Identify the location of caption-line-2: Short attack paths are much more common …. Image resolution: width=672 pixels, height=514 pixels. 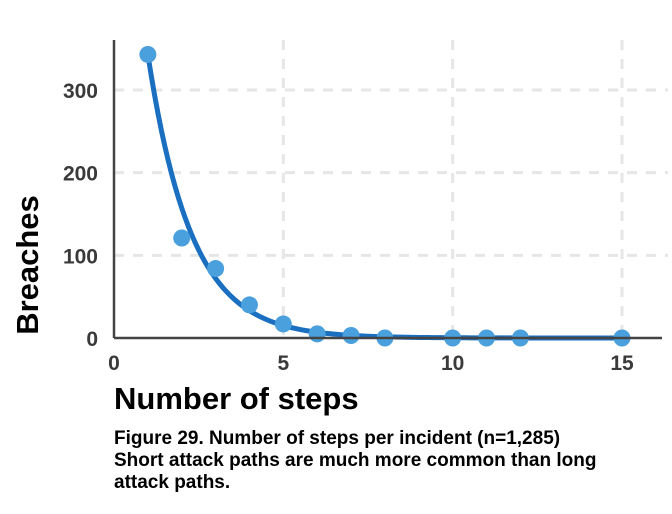
(355, 460).